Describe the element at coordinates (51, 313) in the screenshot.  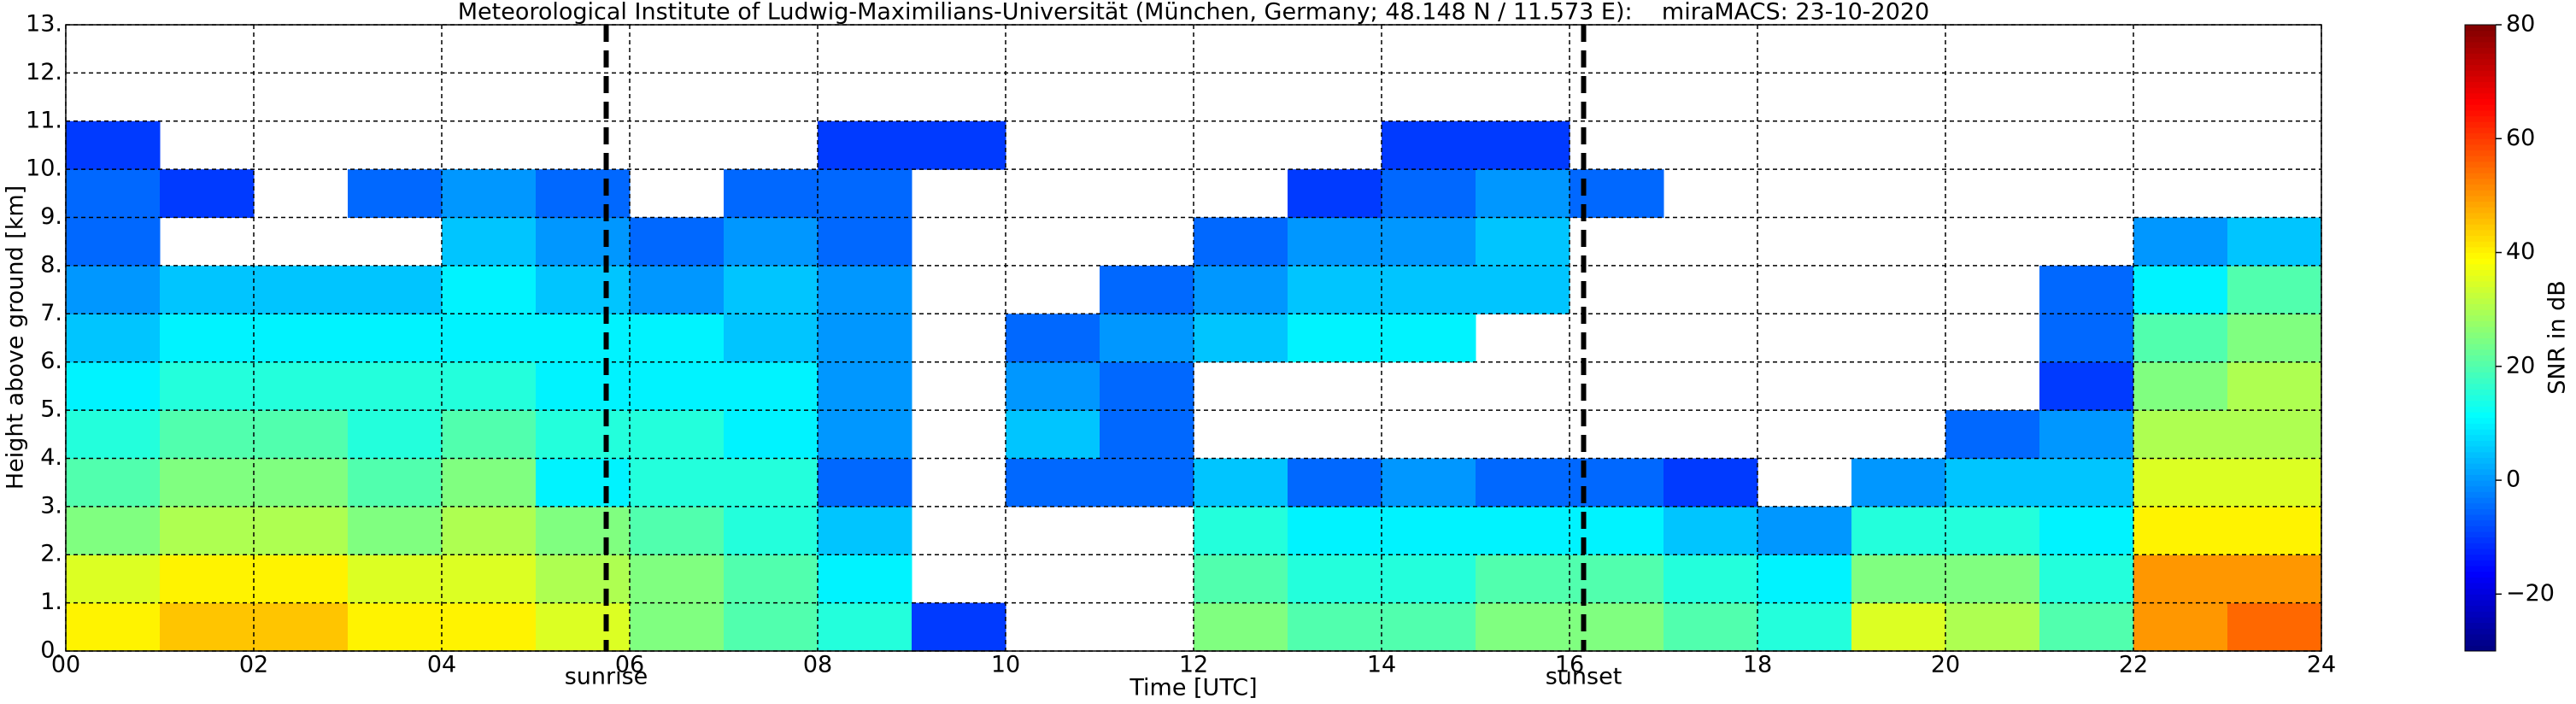
I see `y-tick-label: 7.` at that location.